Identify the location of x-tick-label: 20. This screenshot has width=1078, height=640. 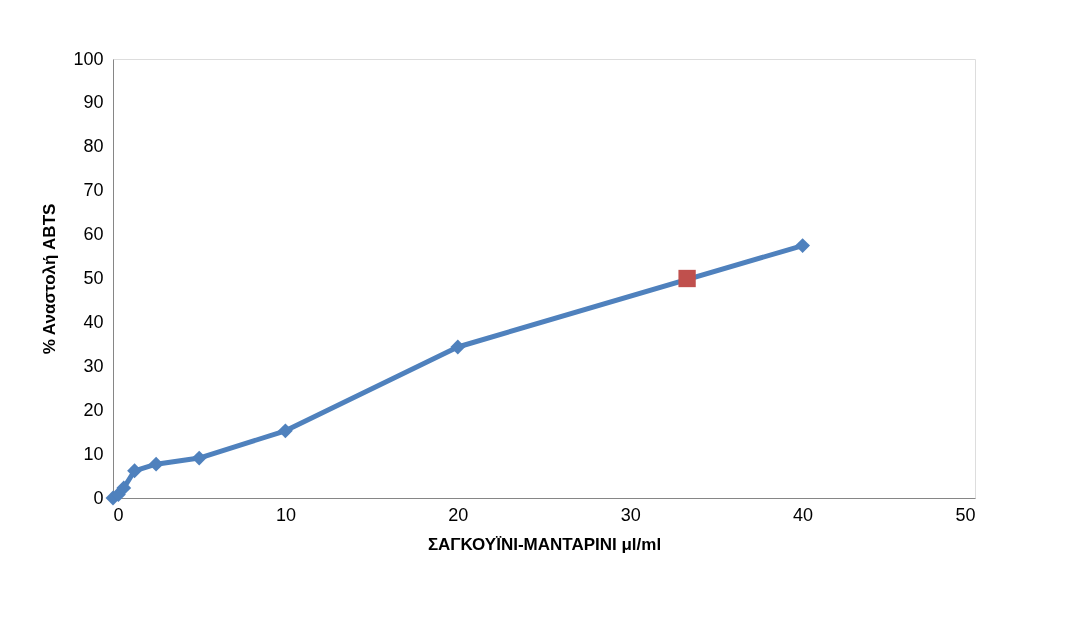
(458, 514).